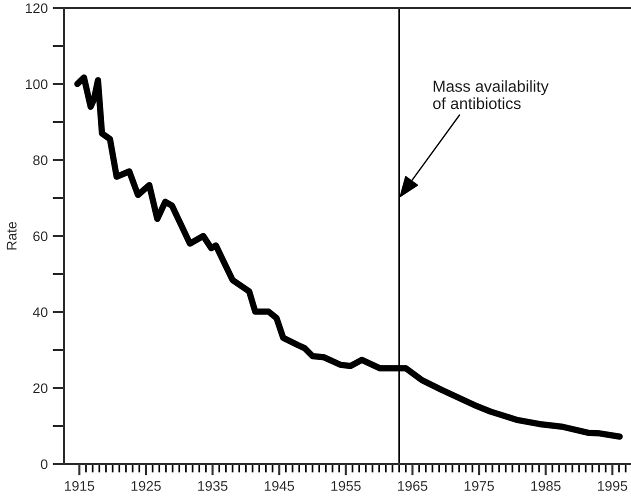 The image size is (631, 504). I want to click on y-tick-label: 60, so click(40, 236).